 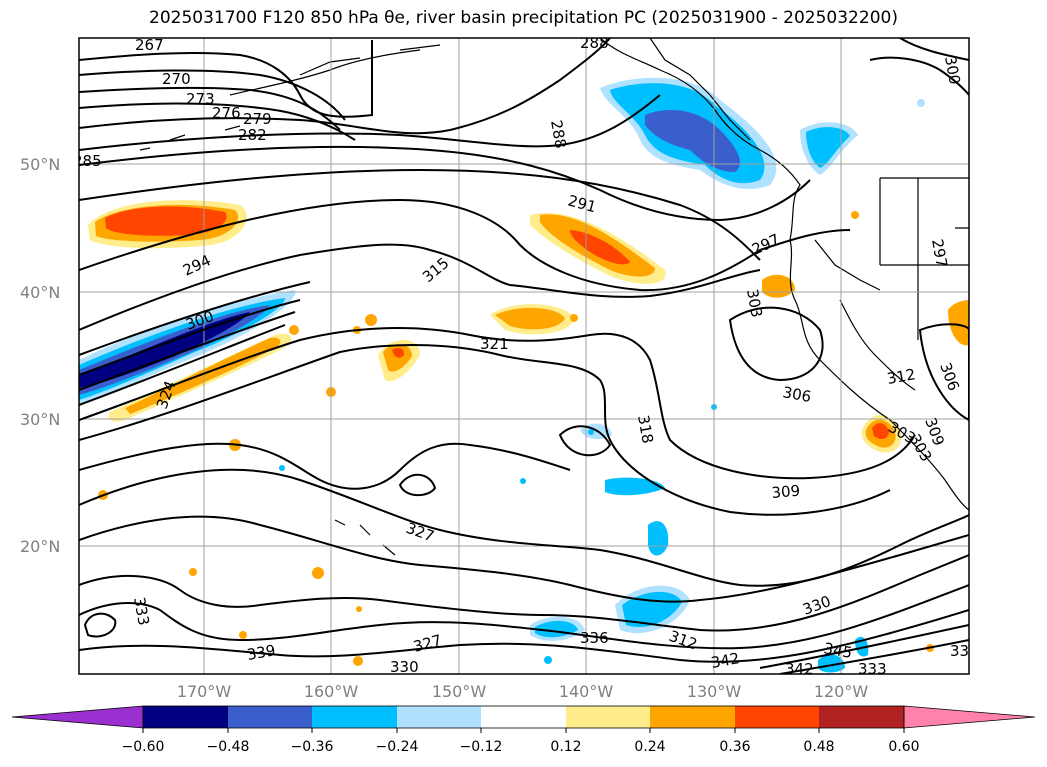 I want to click on lat-label-30n: 30°N, so click(x=40, y=419).